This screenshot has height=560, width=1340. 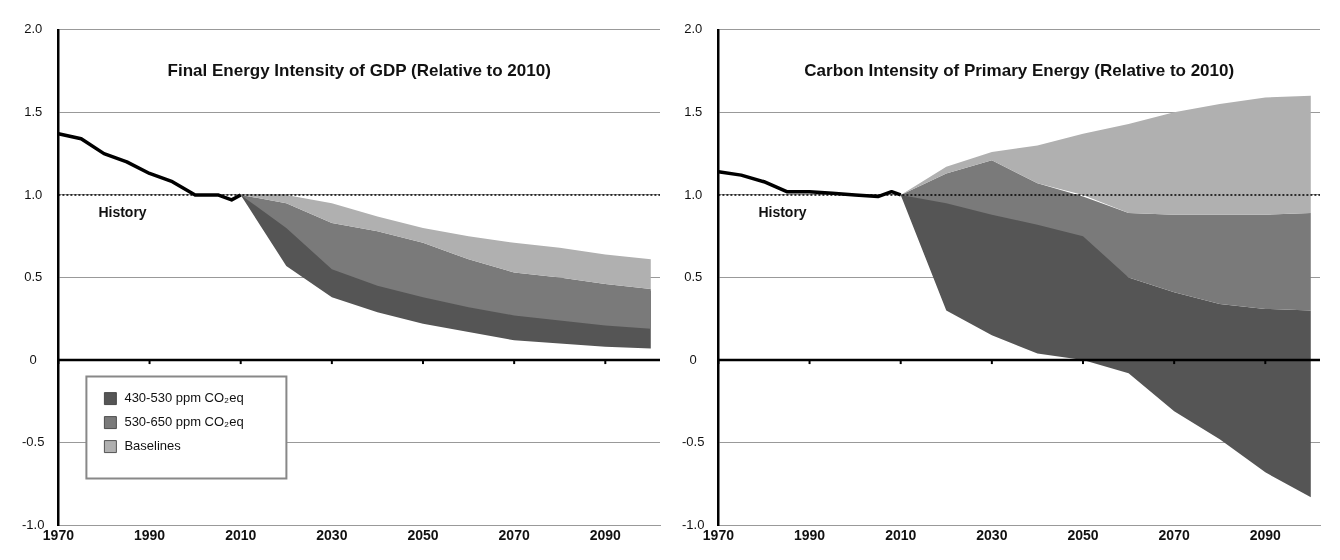 I want to click on legend-label: 530-650 ppm CO₂eq, so click(x=184, y=422).